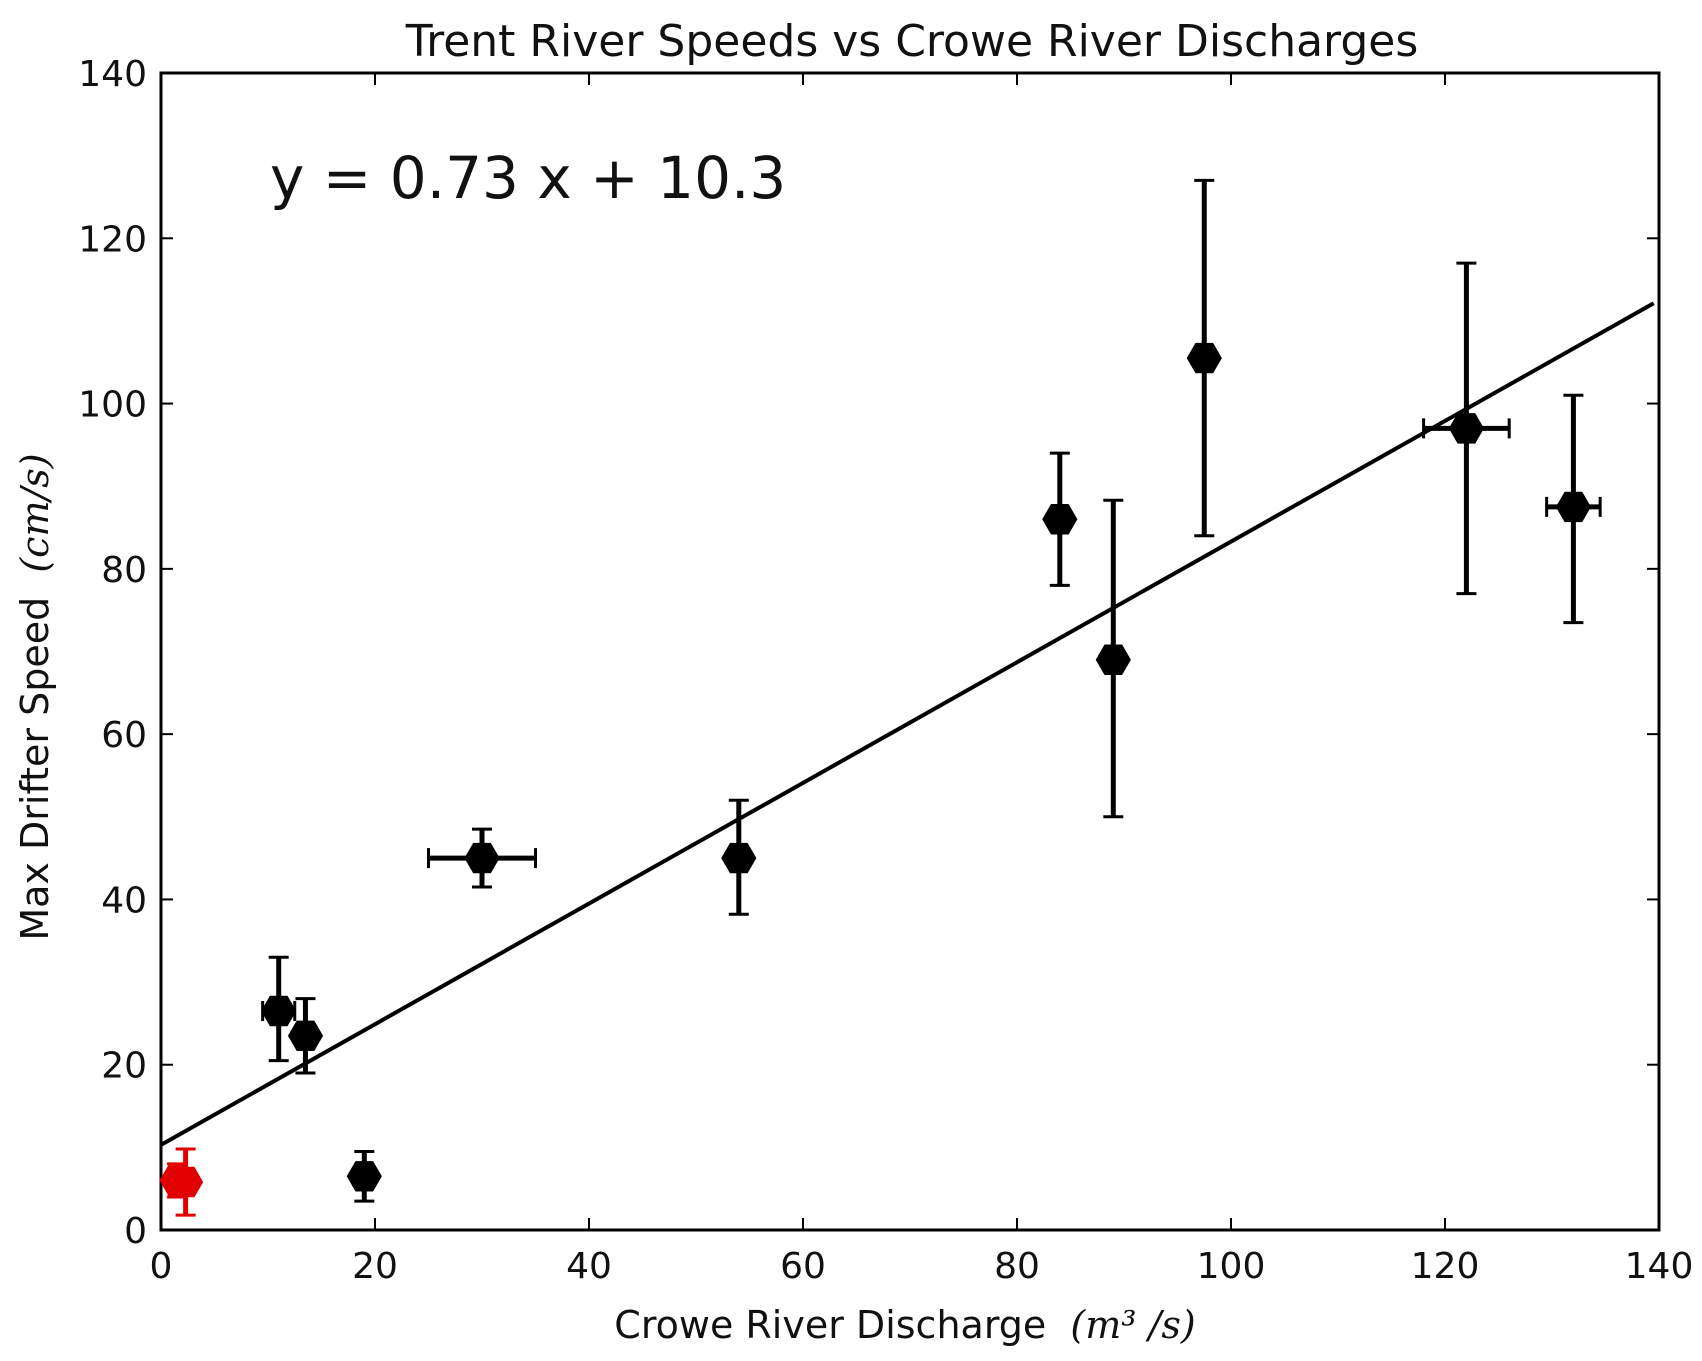  What do you see at coordinates (1017, 1266) in the screenshot?
I see `x-tick-label: 80` at bounding box center [1017, 1266].